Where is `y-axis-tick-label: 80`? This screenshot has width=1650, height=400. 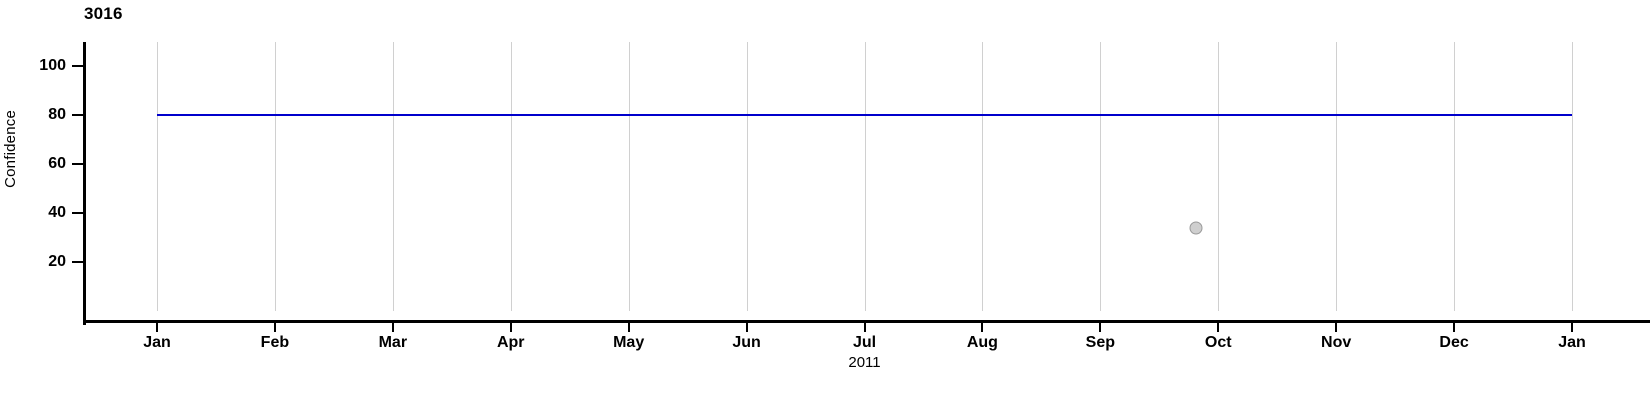 y-axis-tick-label: 80 is located at coordinates (57, 115).